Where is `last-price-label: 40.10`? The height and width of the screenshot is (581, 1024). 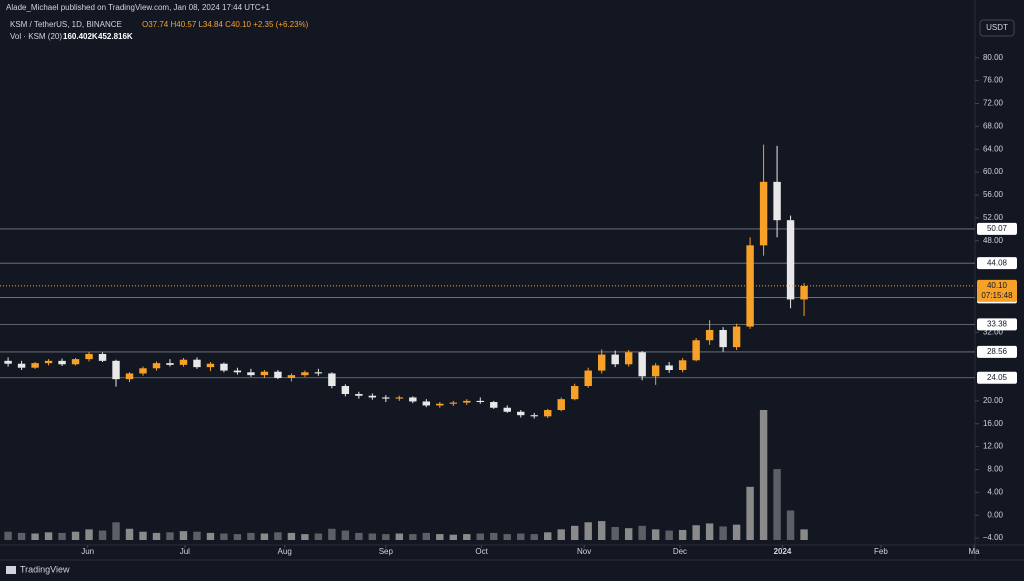
last-price-label: 40.10 is located at coordinates (997, 285).